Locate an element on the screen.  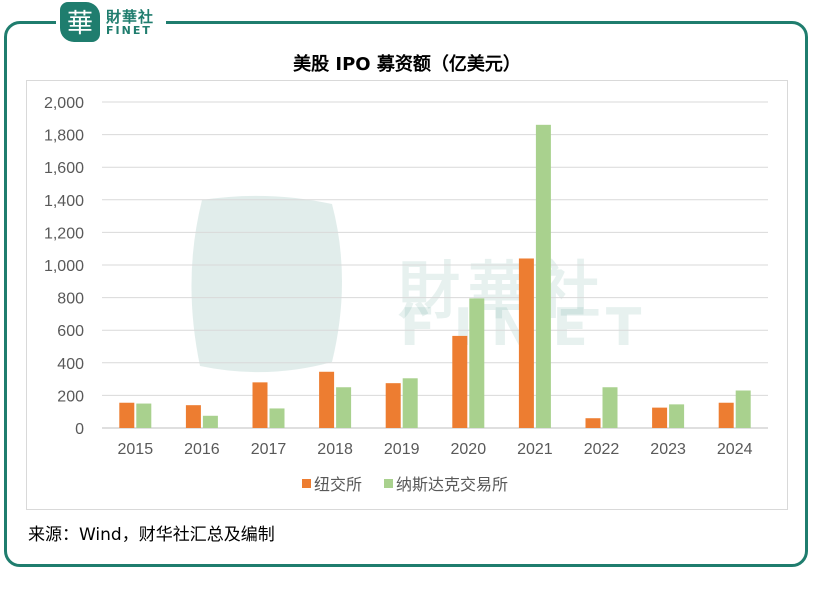
y-tick-label: 0 is located at coordinates (79, 429).